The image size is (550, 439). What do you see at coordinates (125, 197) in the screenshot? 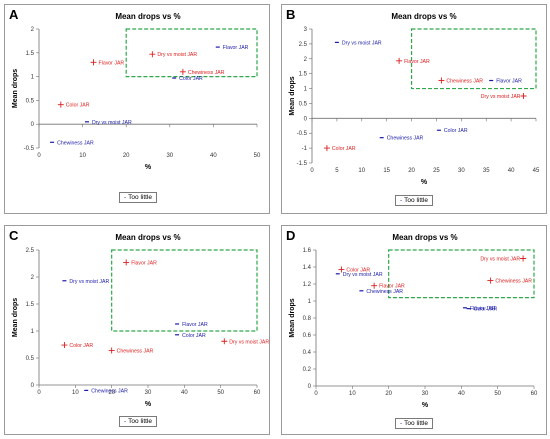
I see `legend-marker-icon: -` at bounding box center [125, 197].